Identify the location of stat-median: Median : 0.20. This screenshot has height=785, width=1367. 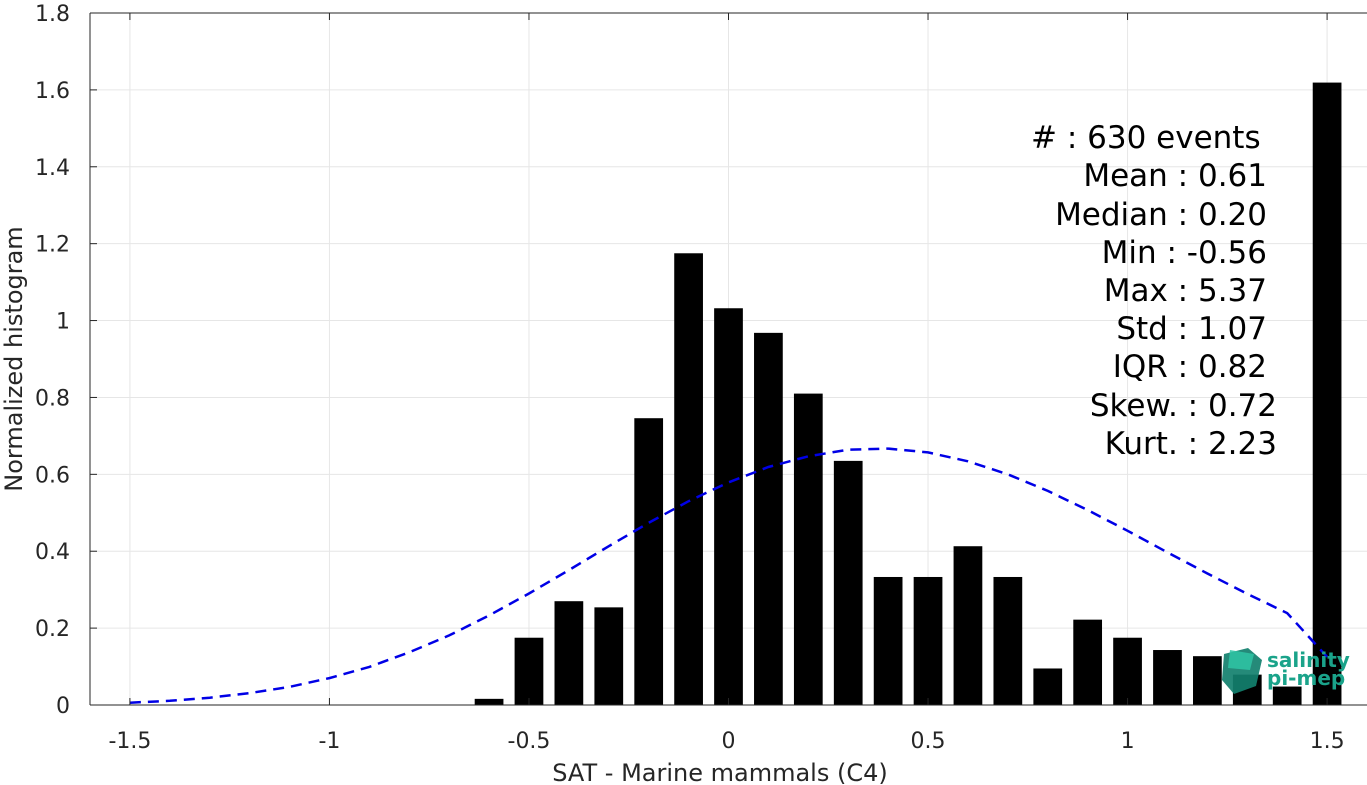
(1161, 215).